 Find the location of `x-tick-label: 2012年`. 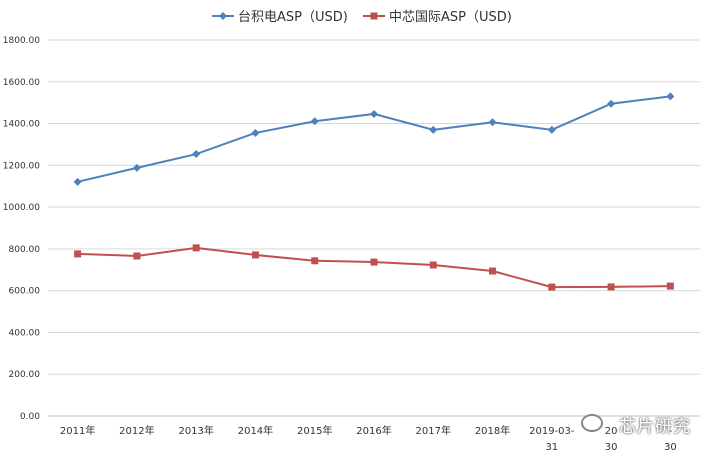

x-tick-label: 2012年 is located at coordinates (136, 430).